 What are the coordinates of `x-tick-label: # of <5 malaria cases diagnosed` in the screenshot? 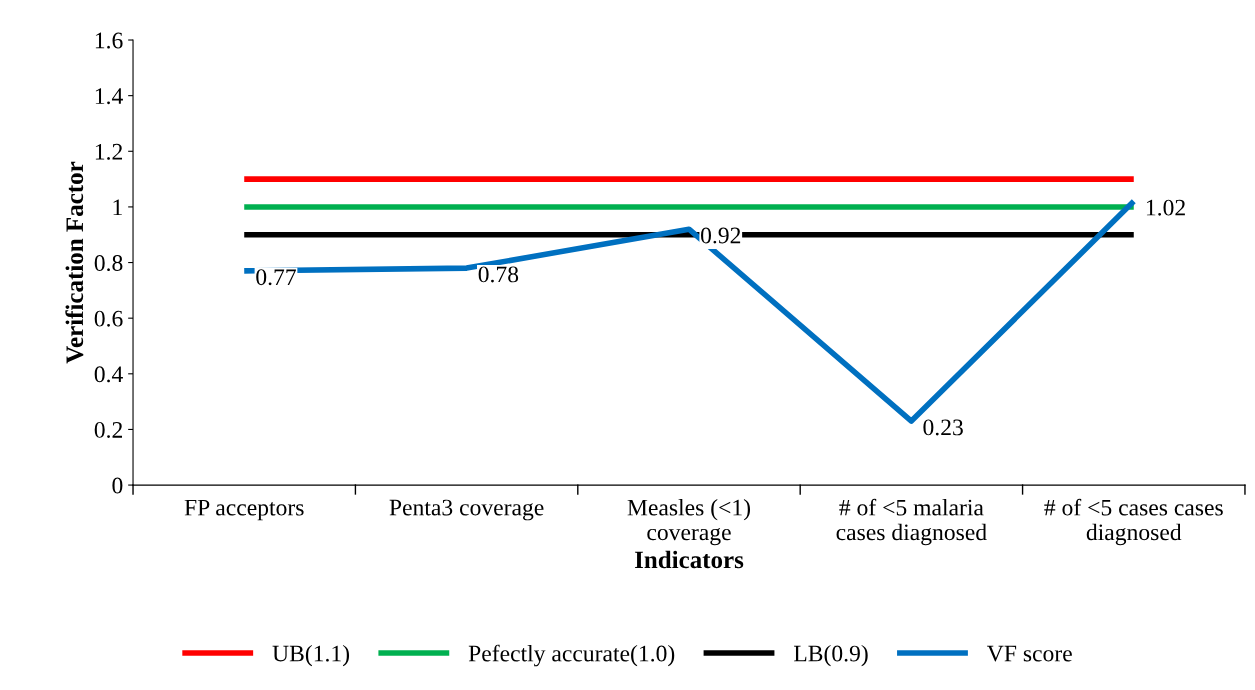 It's located at (911, 522).